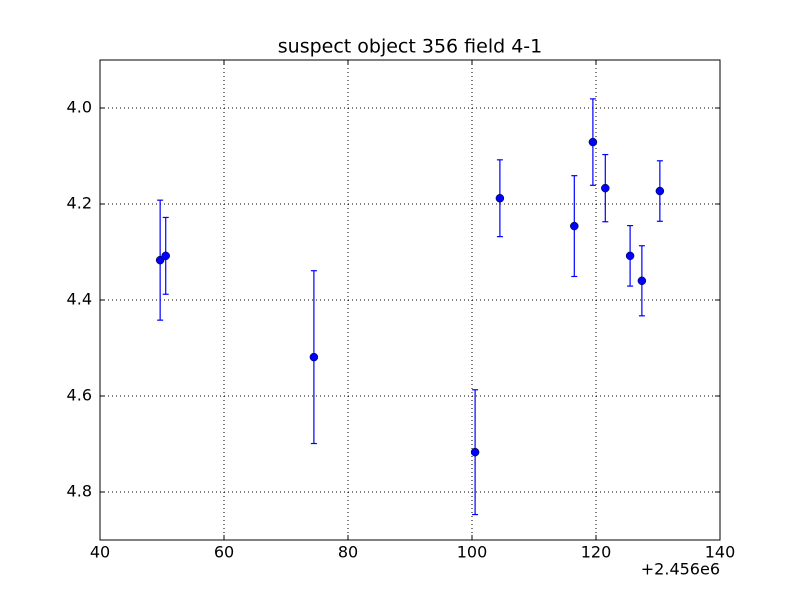  Describe the element at coordinates (720, 552) in the screenshot. I see `x-tick-label: 140` at that location.